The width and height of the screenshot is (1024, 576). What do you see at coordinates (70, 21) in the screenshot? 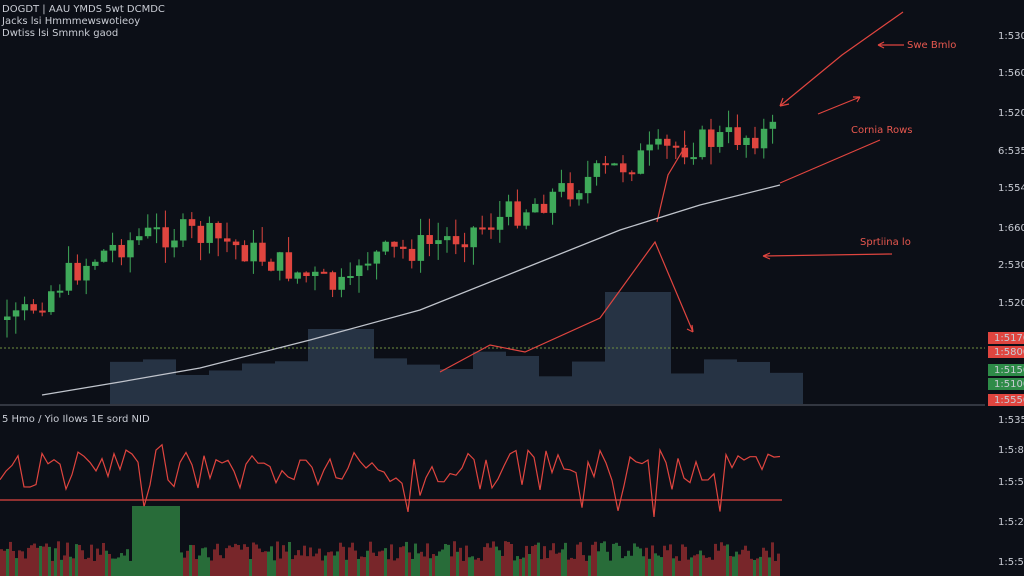
I see `header-line: Jacks lsi Hmmmewswotieoy` at bounding box center [70, 21].